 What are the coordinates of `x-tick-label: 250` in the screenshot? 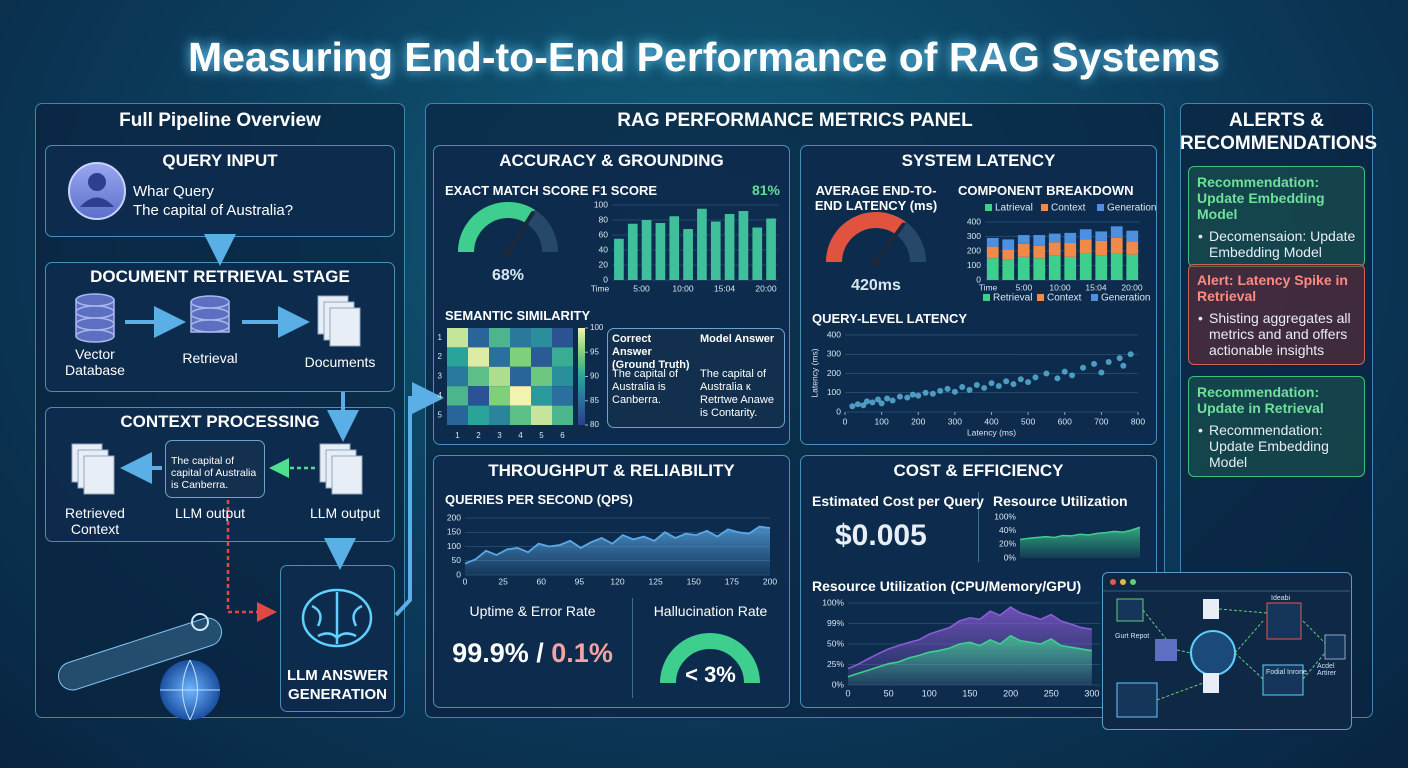 It's located at (1051, 693).